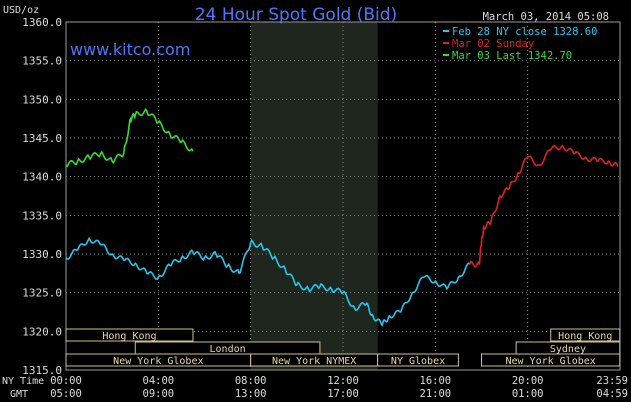  I want to click on x-tick-ny-time: 08:00, so click(251, 381).